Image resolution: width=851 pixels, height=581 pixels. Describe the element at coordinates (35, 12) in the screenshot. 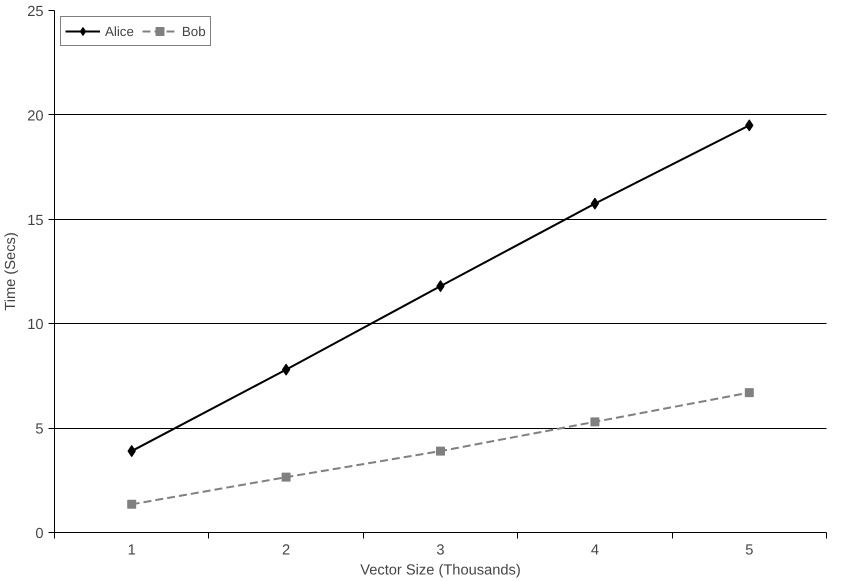

I see `y-tick-label: 25` at that location.